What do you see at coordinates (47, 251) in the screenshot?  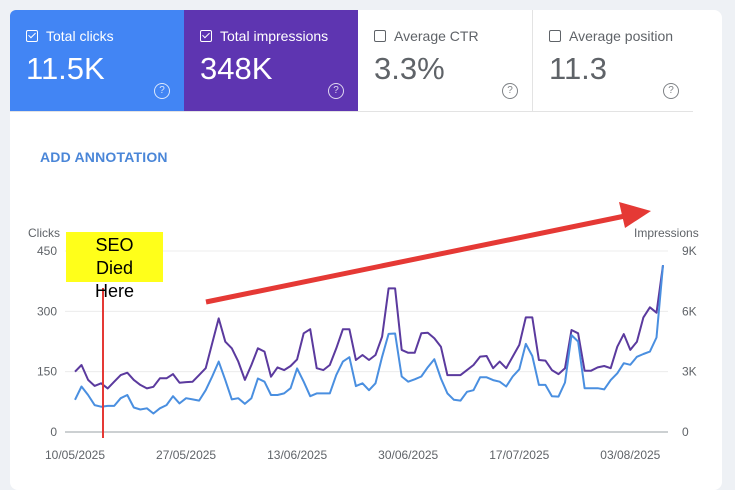 I see `left-tick-label: 450` at bounding box center [47, 251].